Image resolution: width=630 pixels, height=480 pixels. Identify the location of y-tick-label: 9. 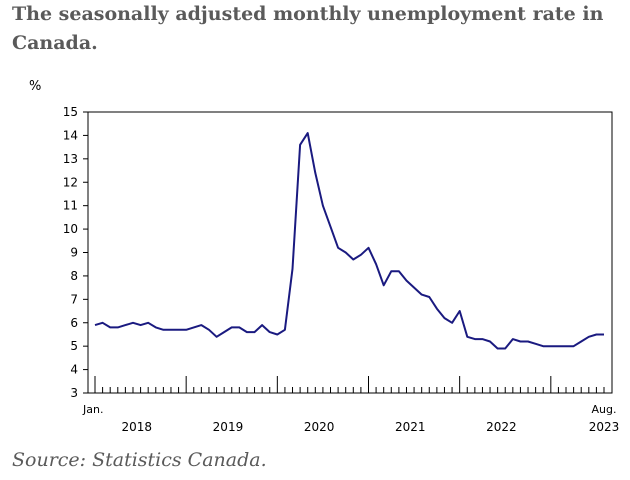
(74, 253).